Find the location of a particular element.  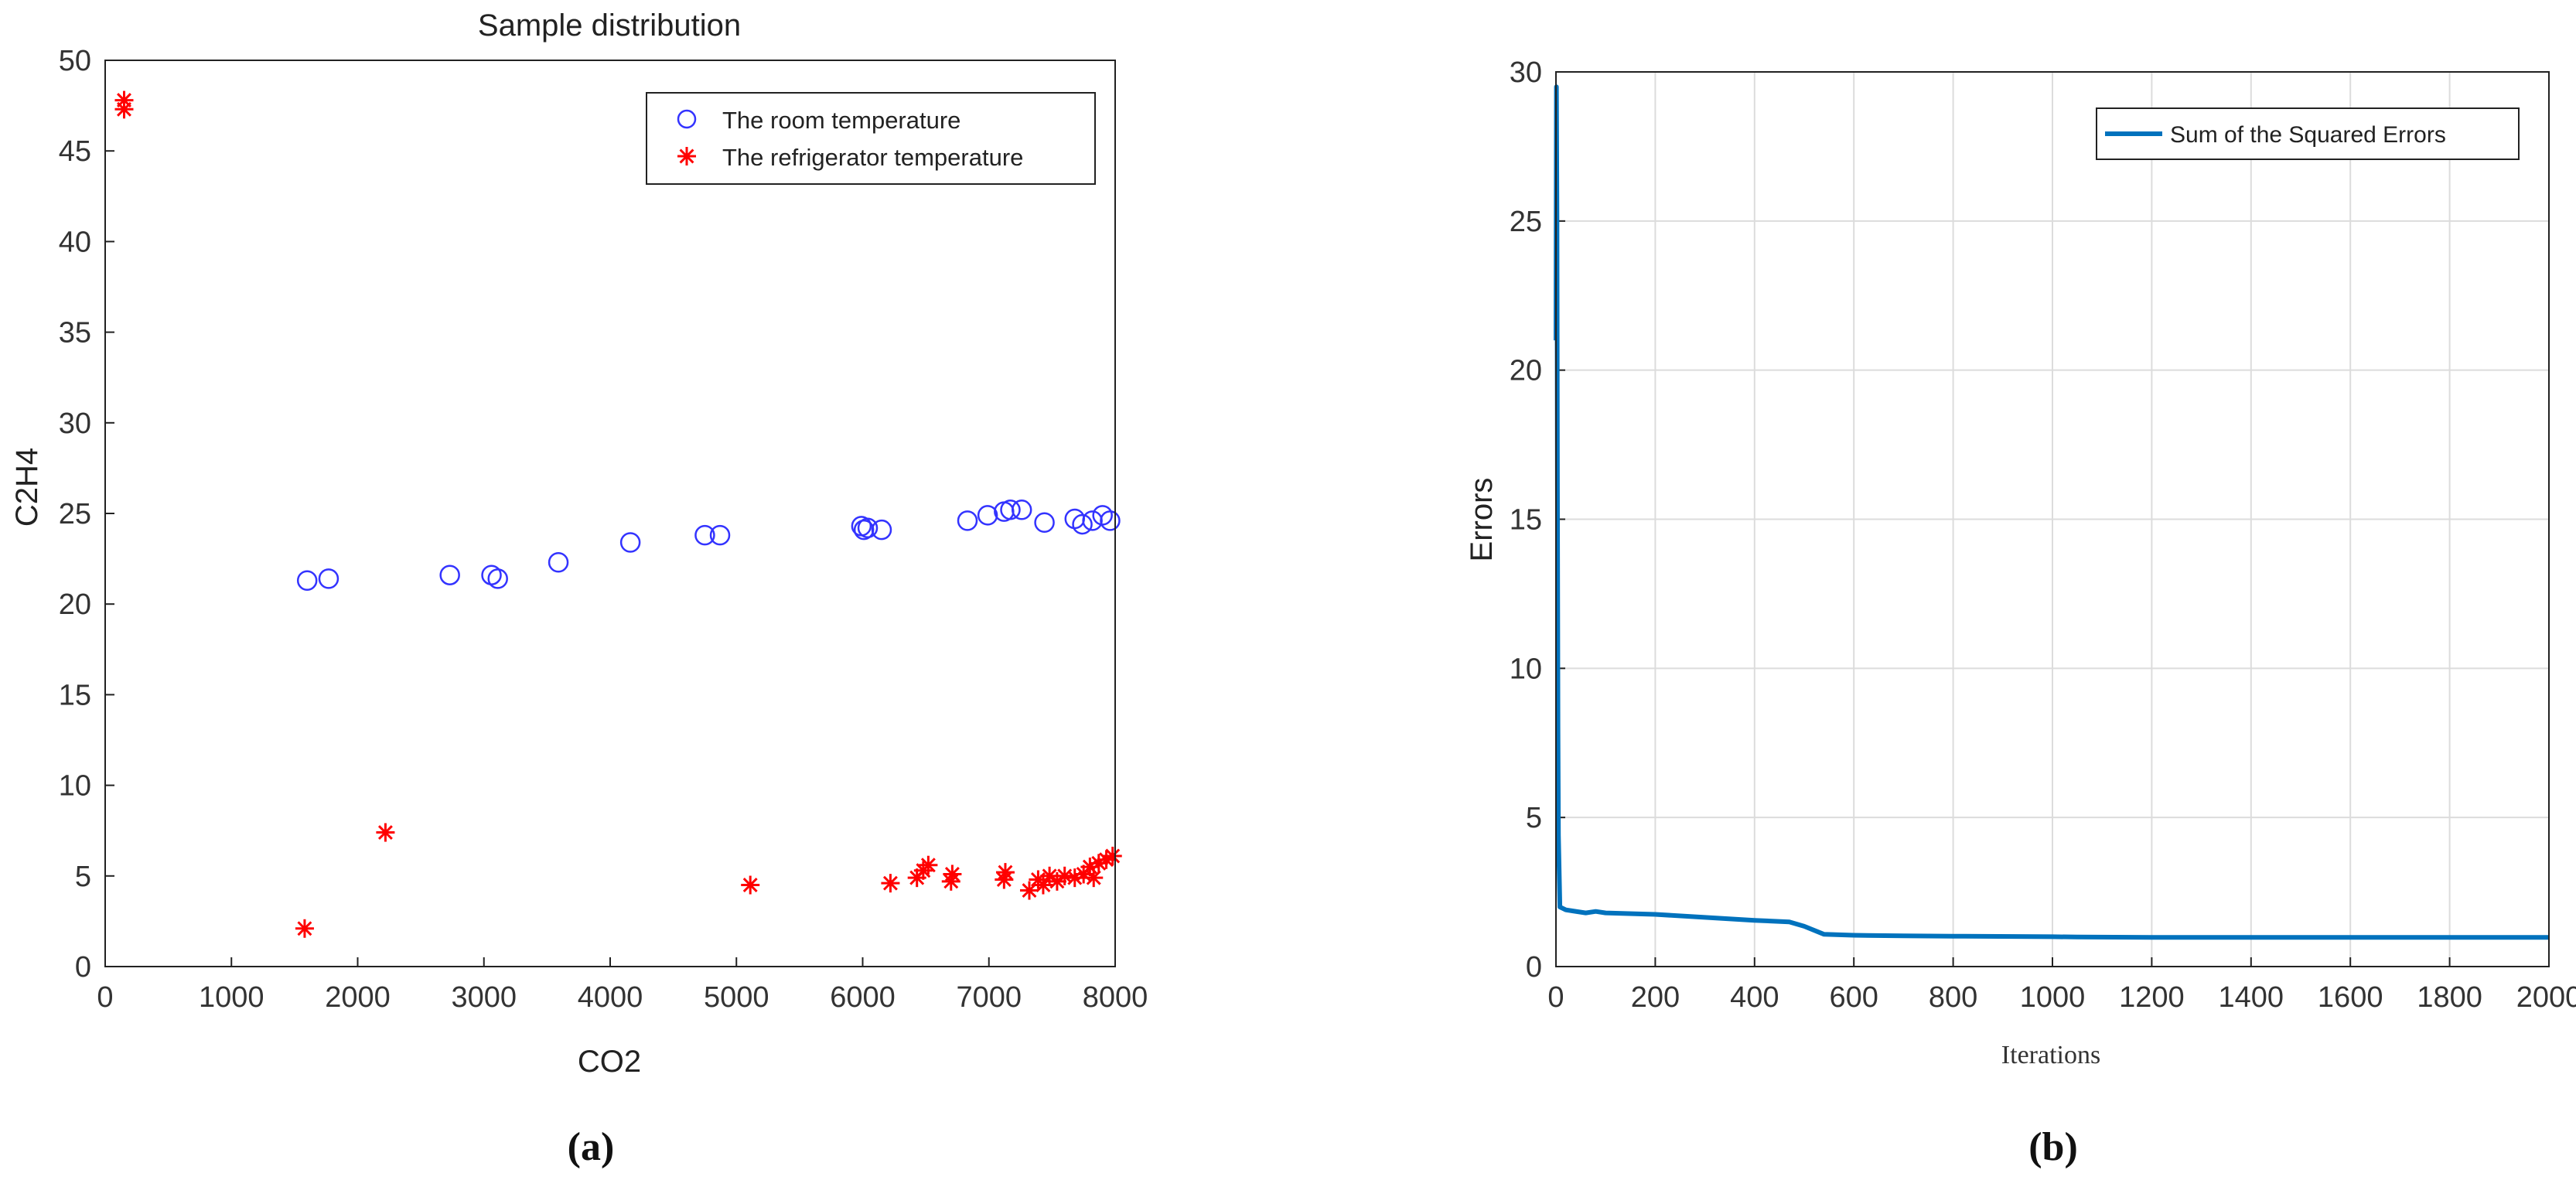

x-tick-label: 4000 is located at coordinates (610, 997).